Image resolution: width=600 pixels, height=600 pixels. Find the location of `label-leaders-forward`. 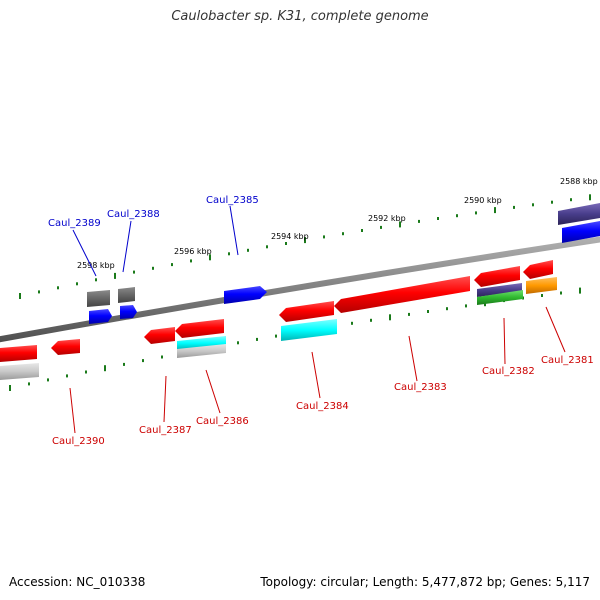

label-leaders-forward is located at coordinates (155, 241).